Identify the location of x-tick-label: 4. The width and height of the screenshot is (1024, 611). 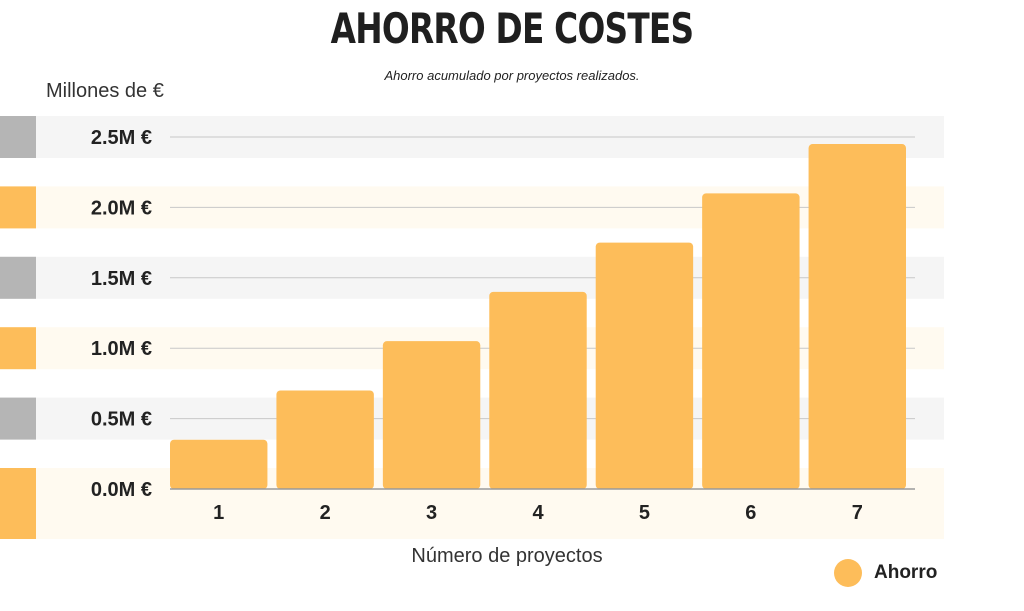
(538, 513).